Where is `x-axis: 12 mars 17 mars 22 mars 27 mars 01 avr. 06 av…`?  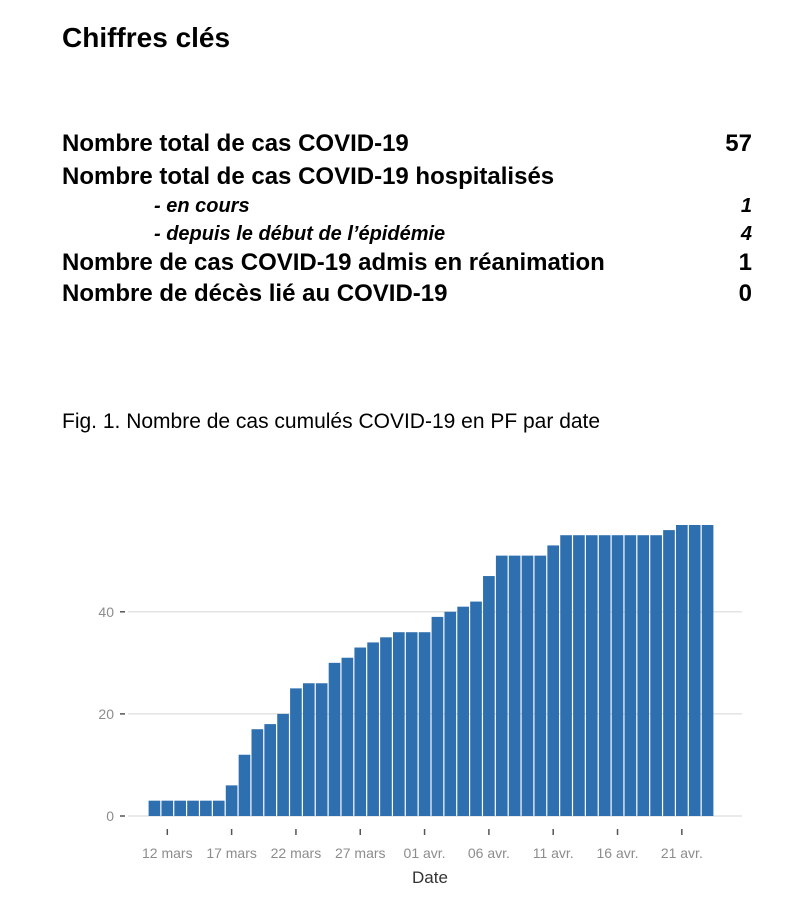
x-axis: 12 mars 17 mars 22 mars 27 mars 01 avr. 06 av… is located at coordinates (422, 845).